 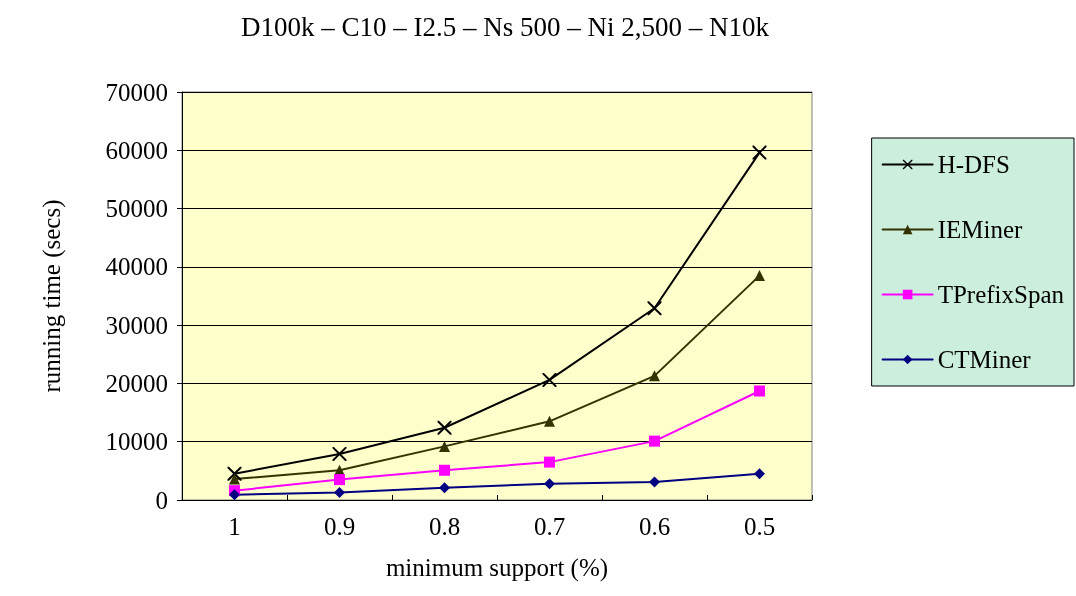 I want to click on legend-label: CTMiner, so click(x=984, y=359).